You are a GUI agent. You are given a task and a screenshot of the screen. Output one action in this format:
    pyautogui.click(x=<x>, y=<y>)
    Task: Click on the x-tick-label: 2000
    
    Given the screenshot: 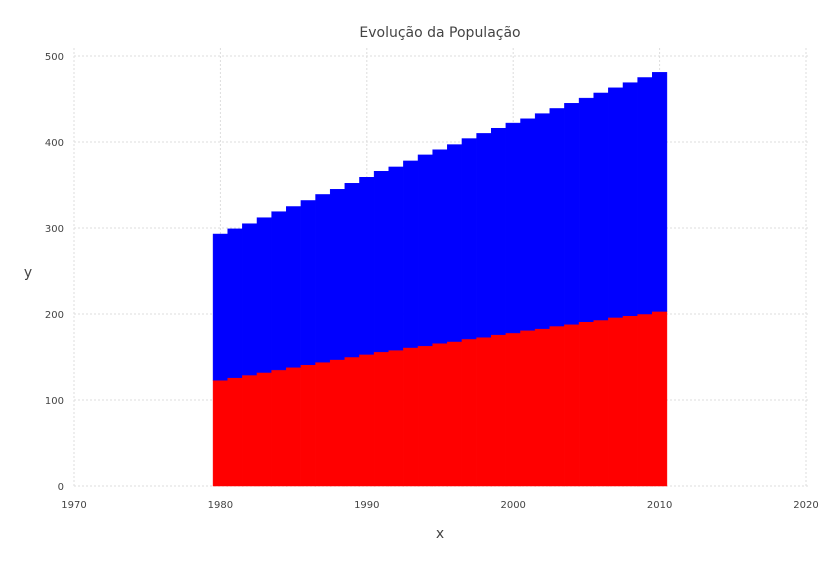 What is the action you would take?
    pyautogui.click(x=512, y=505)
    